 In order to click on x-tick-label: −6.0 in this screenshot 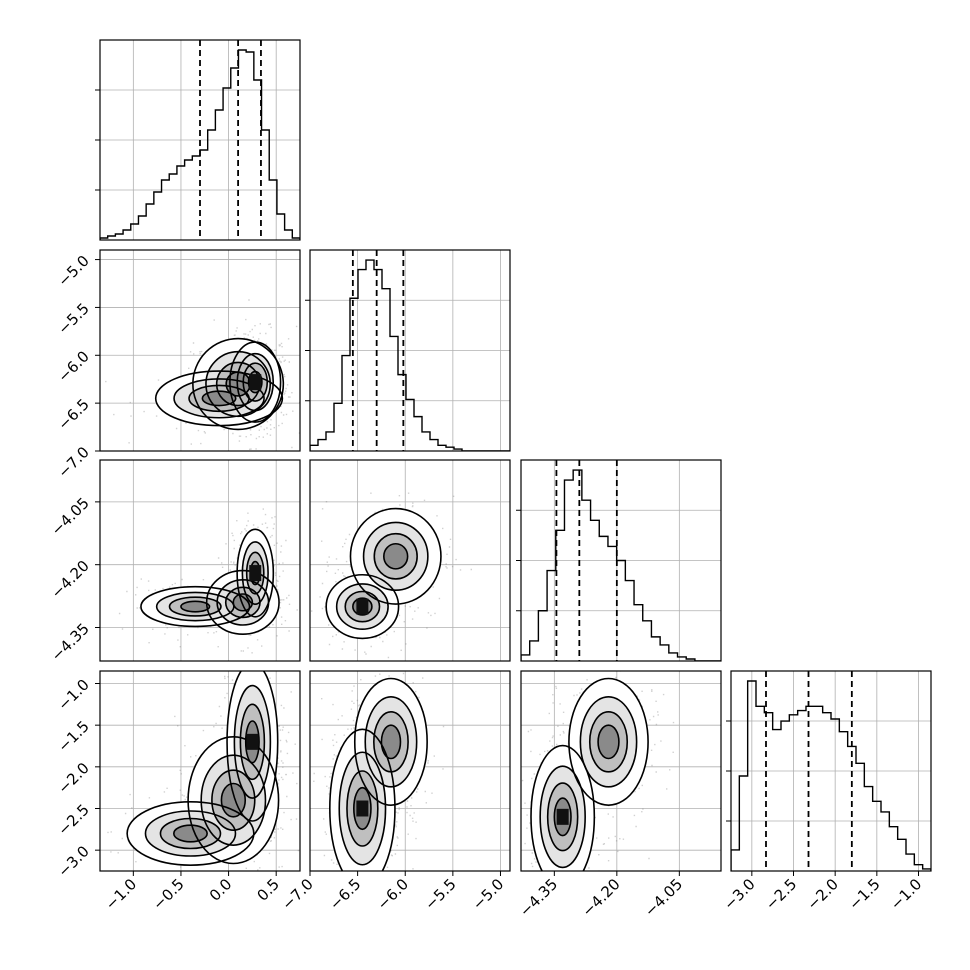, I will do `click(393, 894)`.